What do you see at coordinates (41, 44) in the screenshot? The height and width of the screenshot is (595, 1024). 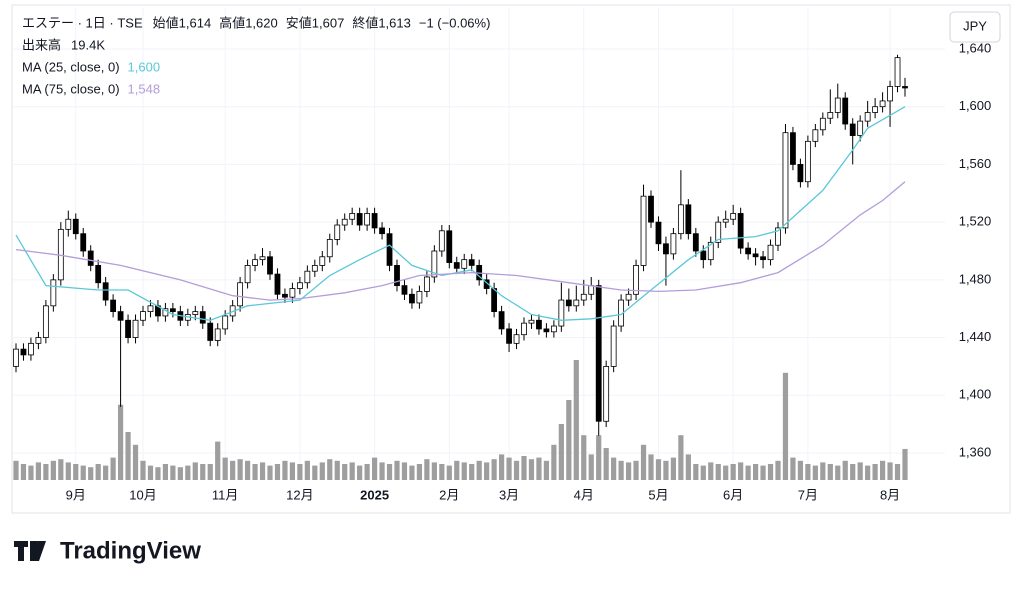 I see `volume-legend-label: 出来高` at bounding box center [41, 44].